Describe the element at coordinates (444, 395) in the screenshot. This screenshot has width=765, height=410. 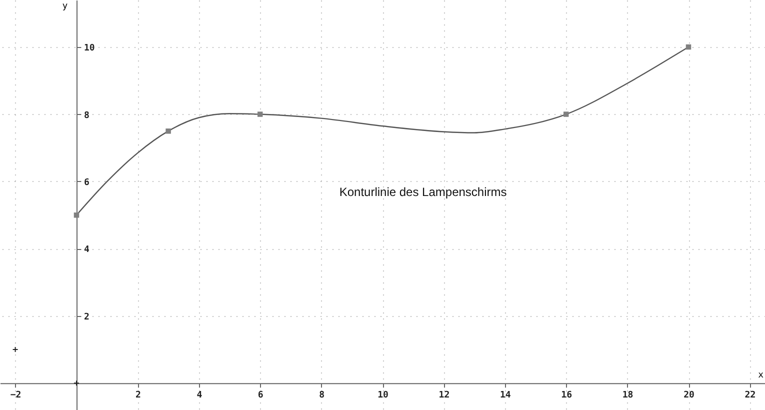
I see `x-tick-label: 12` at that location.